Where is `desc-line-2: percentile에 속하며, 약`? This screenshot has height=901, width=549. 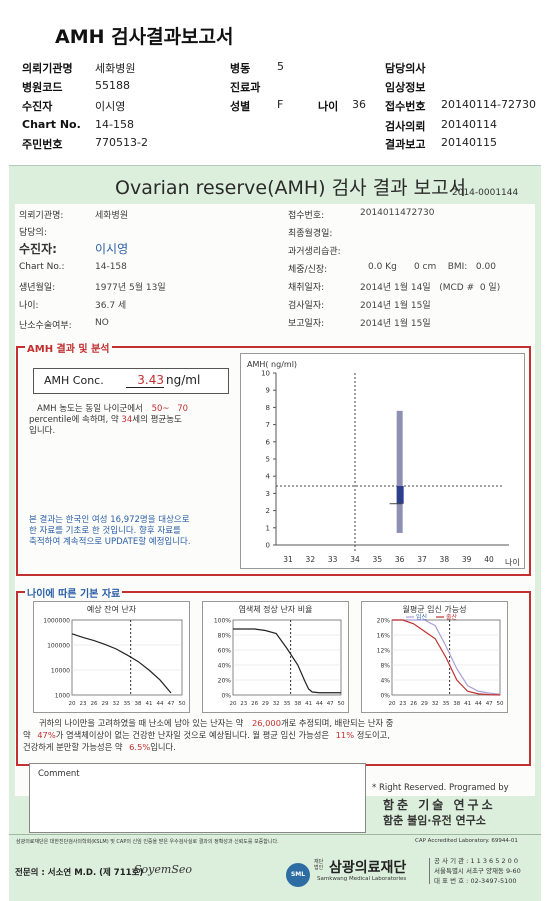
desc-line-2: percentile에 속하며, 약 is located at coordinates (74, 420).